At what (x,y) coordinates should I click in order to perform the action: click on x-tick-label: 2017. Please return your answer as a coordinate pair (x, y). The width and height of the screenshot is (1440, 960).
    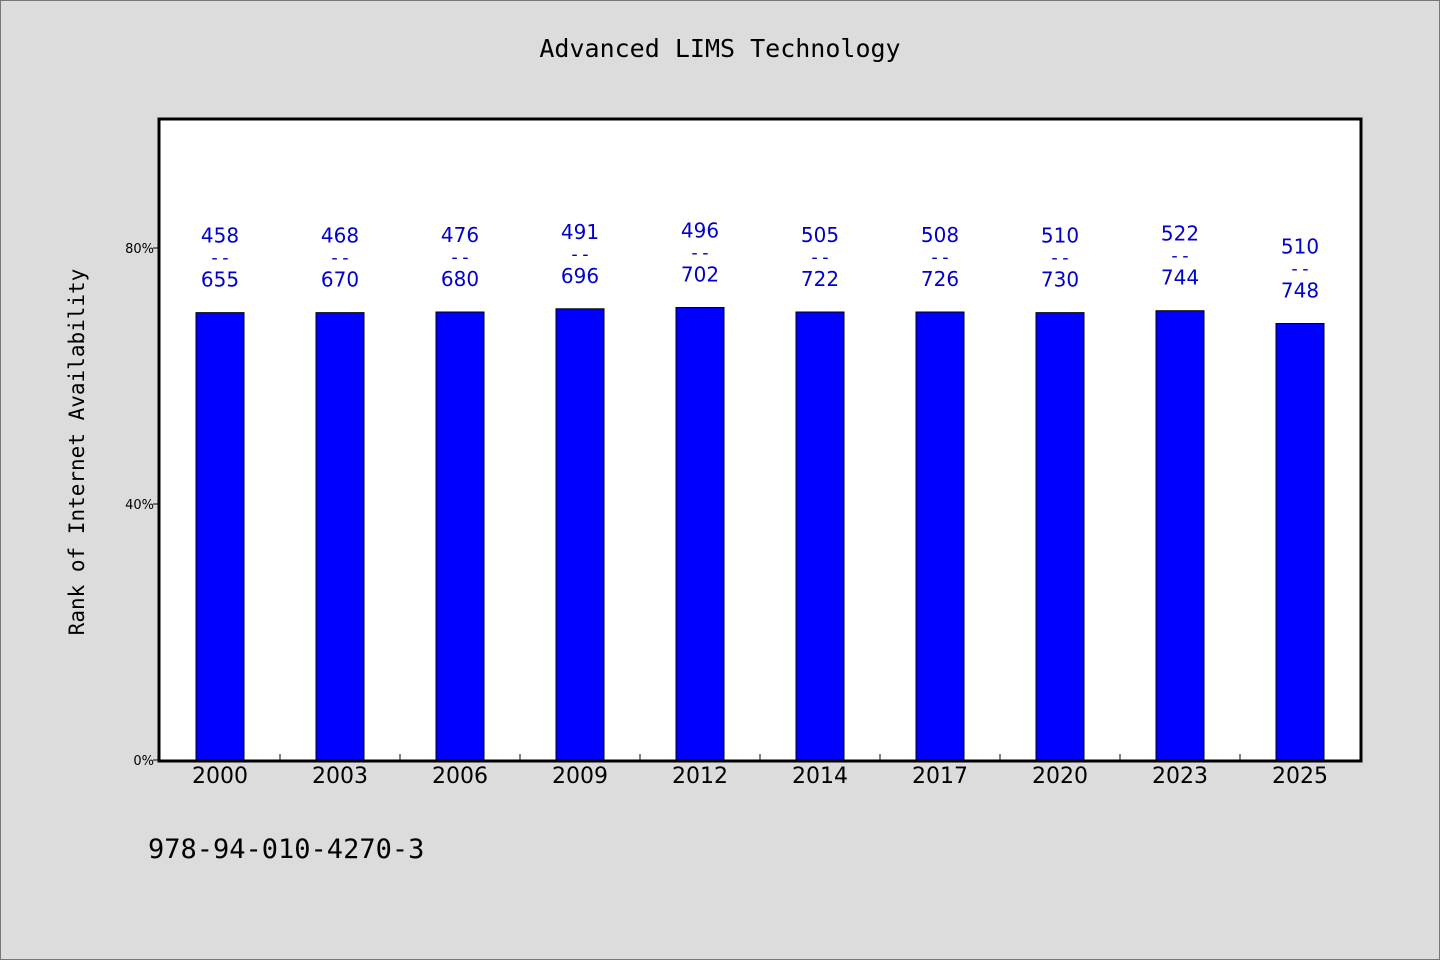
    Looking at the image, I should click on (940, 776).